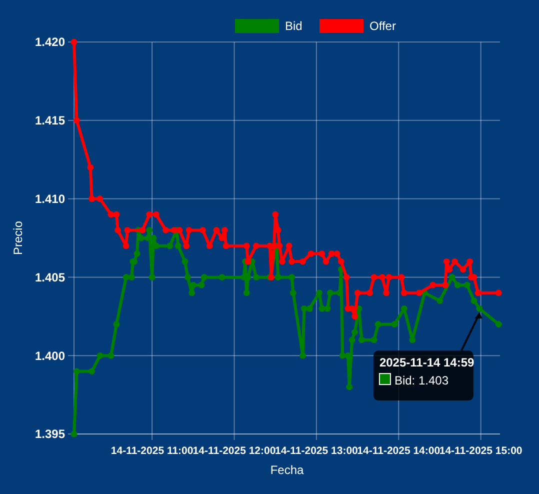 The image size is (539, 494). I want to click on x-tick-label: 14-11-2025 13:00, so click(316, 451).